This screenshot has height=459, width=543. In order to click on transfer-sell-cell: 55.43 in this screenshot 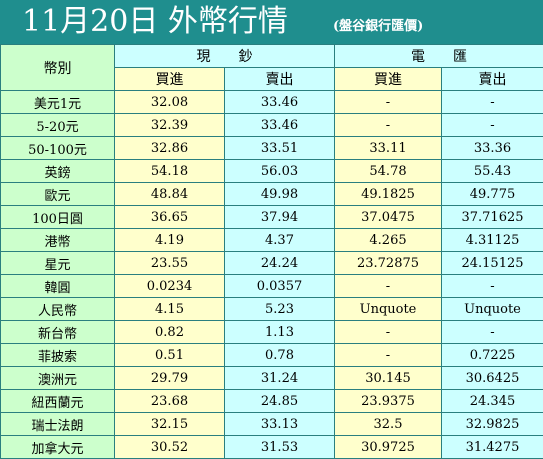, I will do `click(492, 171)`.